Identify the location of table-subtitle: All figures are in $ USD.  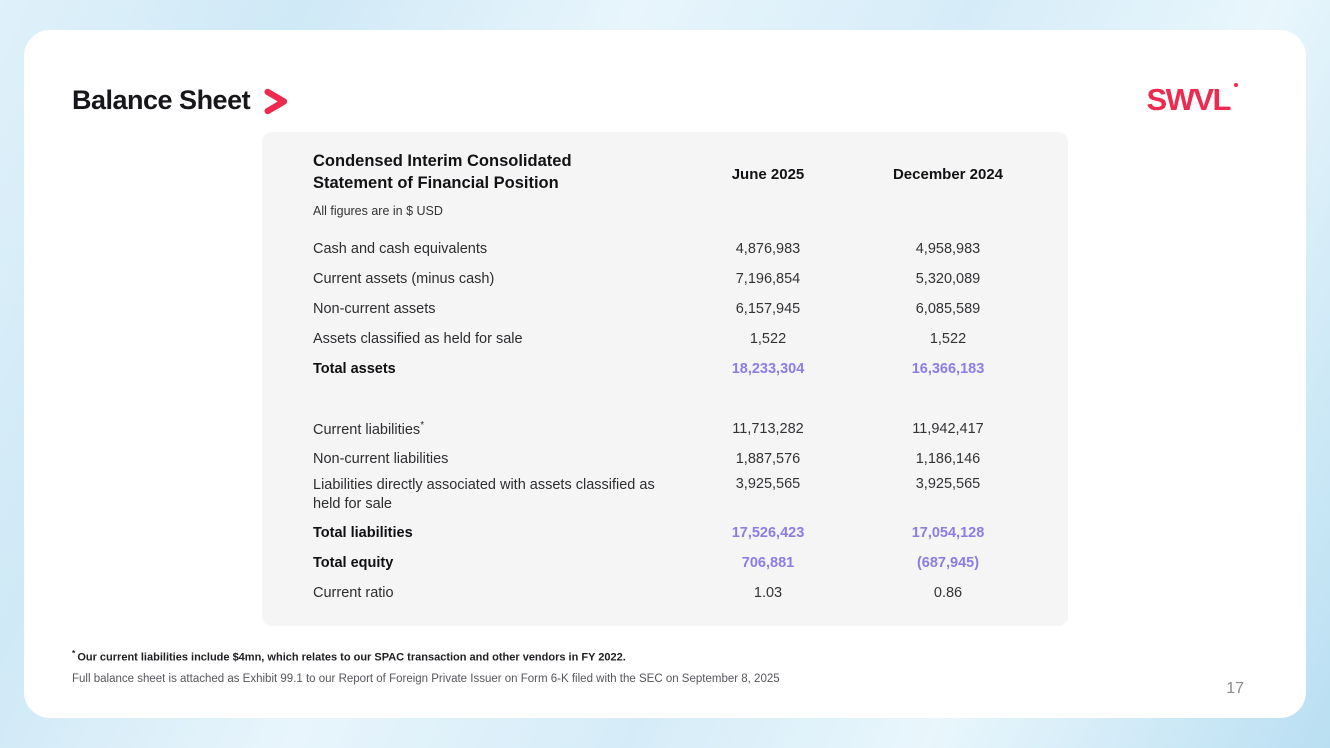
(378, 210).